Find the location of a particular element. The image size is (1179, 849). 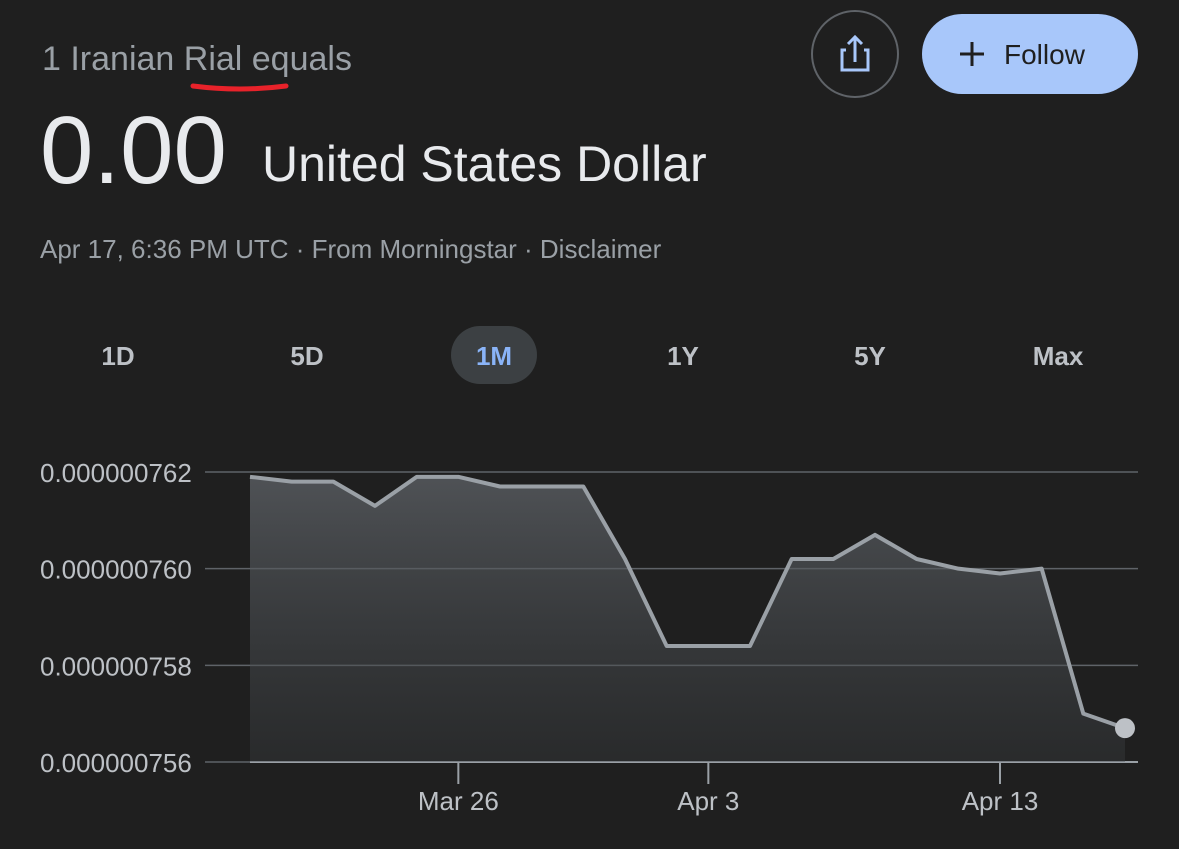

tab: 1Y is located at coordinates (683, 356).